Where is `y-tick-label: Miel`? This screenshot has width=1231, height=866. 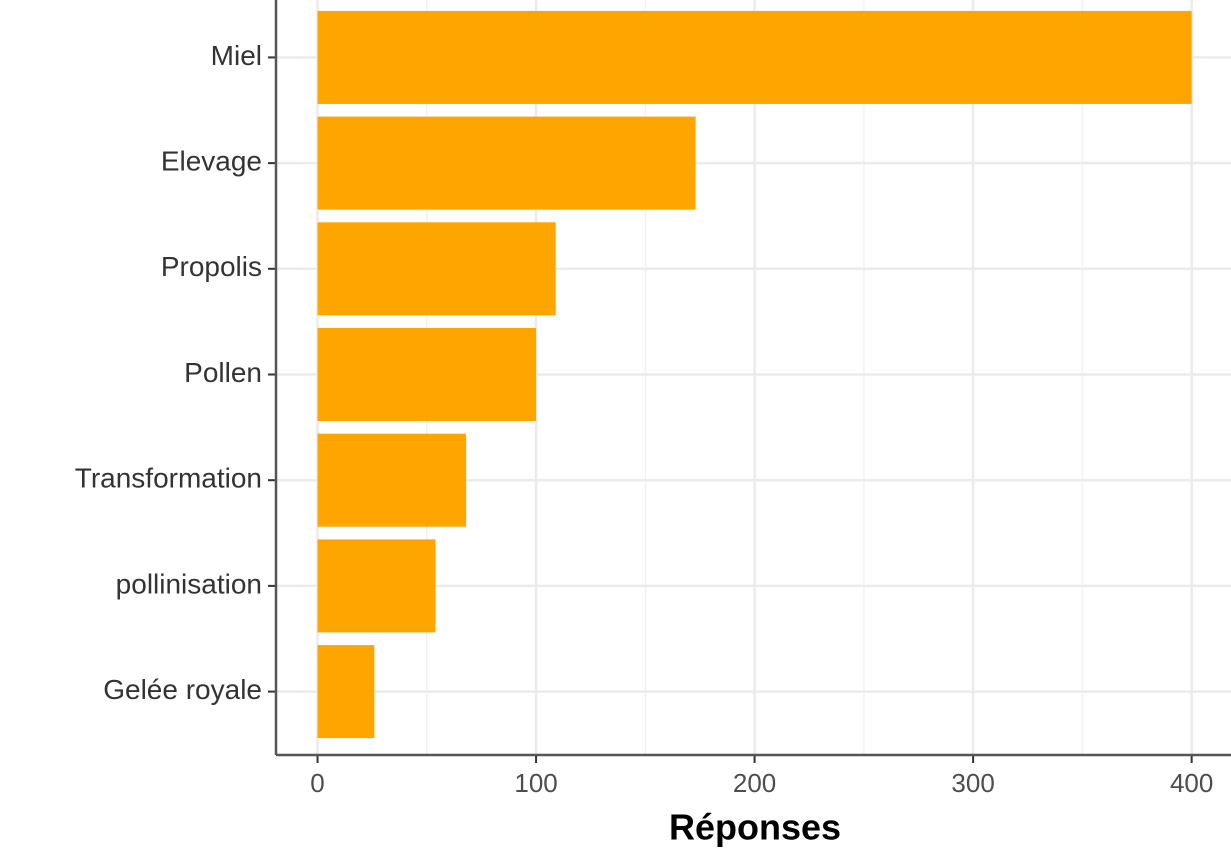 y-tick-label: Miel is located at coordinates (236, 55).